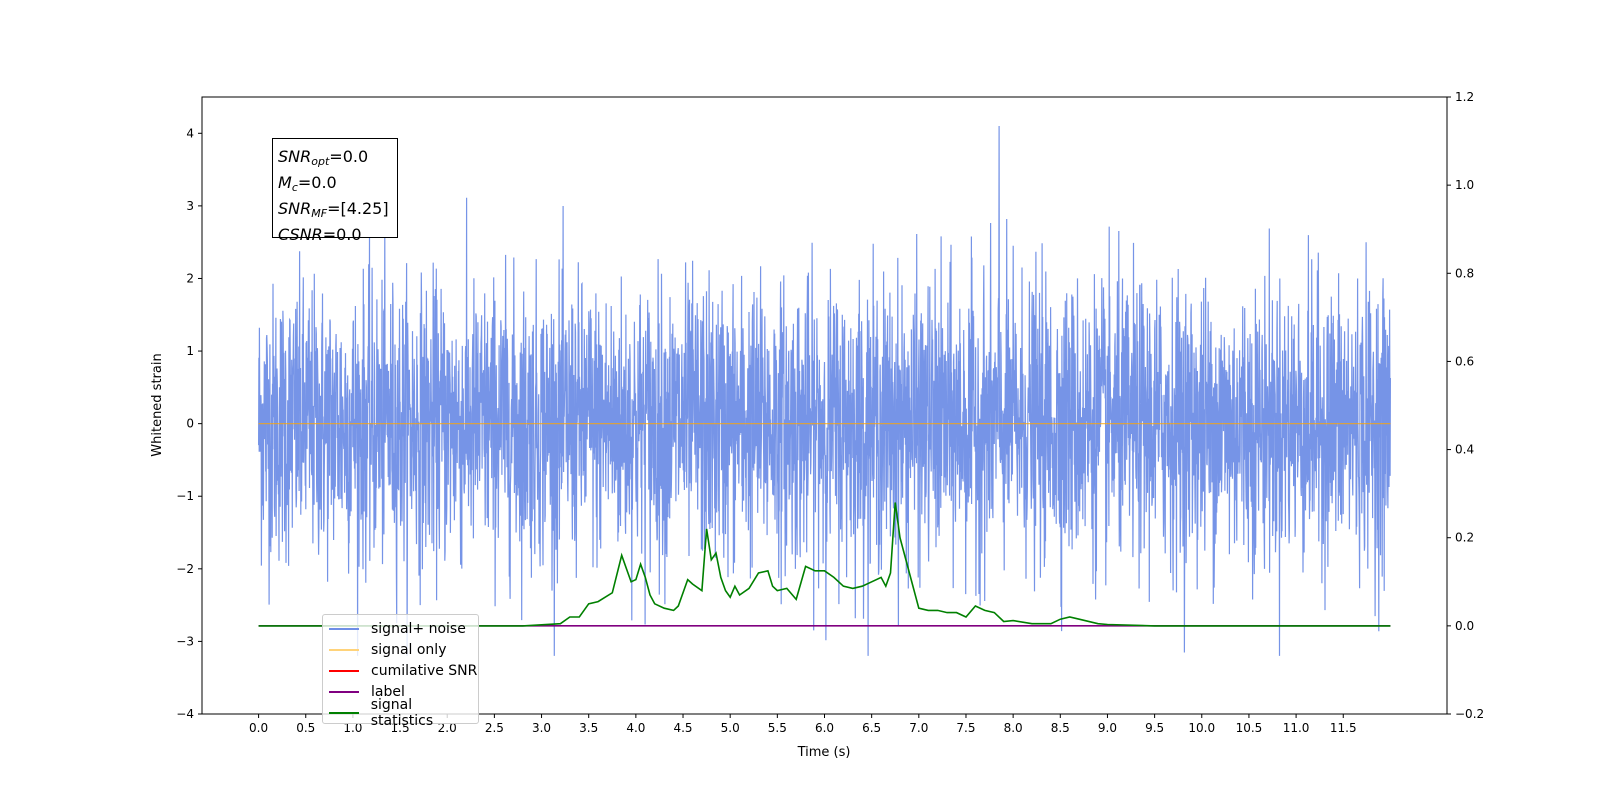  What do you see at coordinates (344, 670) in the screenshot?
I see `legend-swatch-csnr` at bounding box center [344, 670].